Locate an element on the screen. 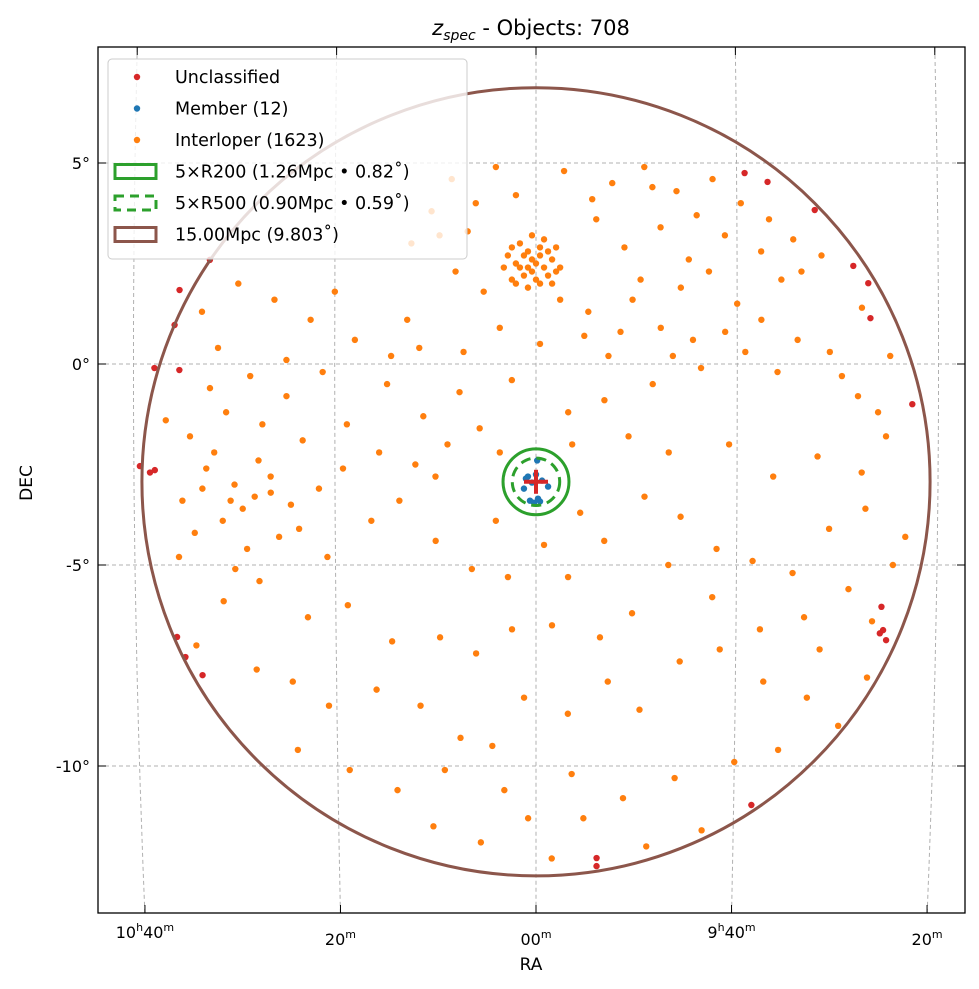 Image resolution: width=979 pixels, height=989 pixels. legend-item: Unclassified is located at coordinates (206, 78).